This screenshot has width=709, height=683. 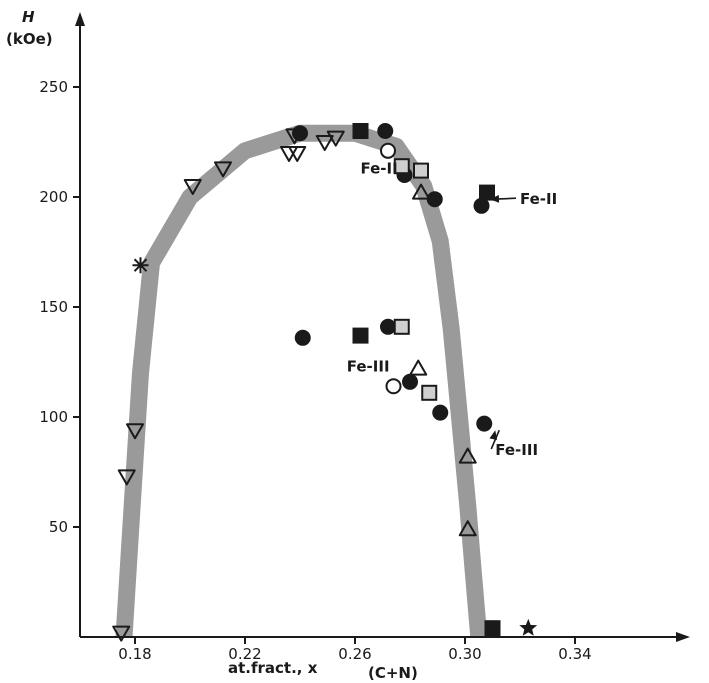 What do you see at coordinates (528, 627) in the screenshot?
I see `star-point` at bounding box center [528, 627].